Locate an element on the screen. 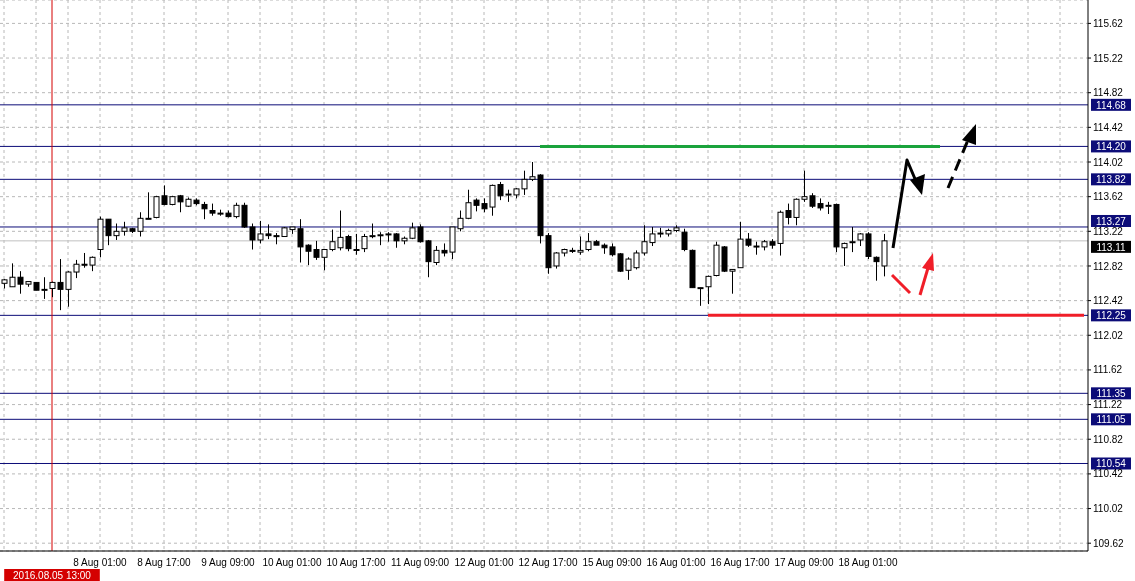  x-tick-label: 16 Aug 01:00 is located at coordinates (676, 562).